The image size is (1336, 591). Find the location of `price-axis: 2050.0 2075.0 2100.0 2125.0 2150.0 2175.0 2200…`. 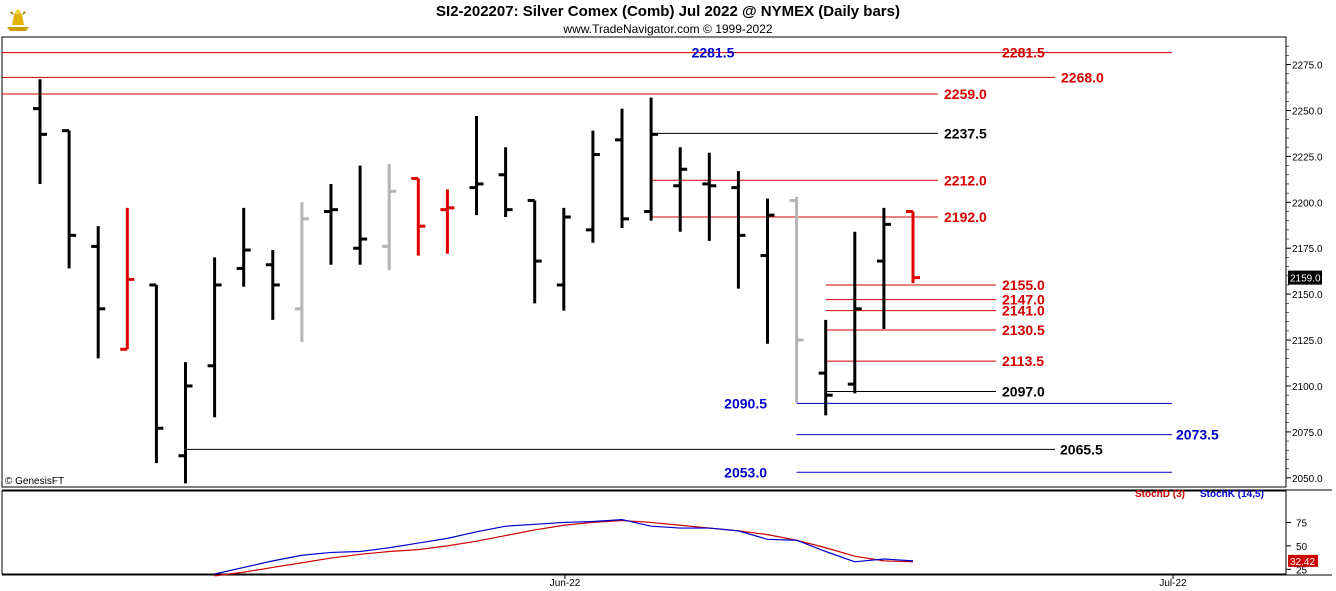

price-axis: 2050.0 2075.0 2100.0 2125.0 2150.0 2175.0 2200… is located at coordinates (1304, 265).